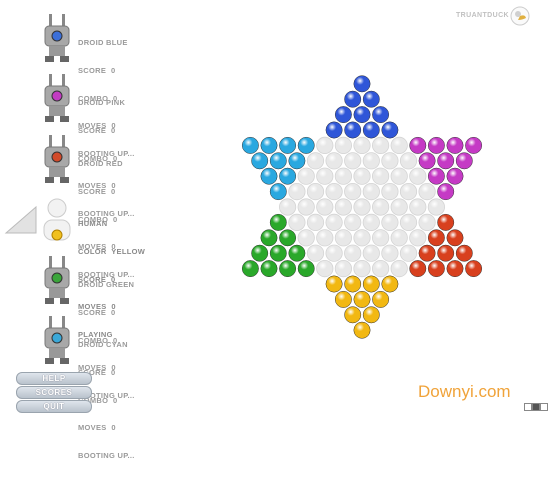 The height and width of the screenshot is (478, 554). I want to click on help-button: HELP, so click(54, 378).